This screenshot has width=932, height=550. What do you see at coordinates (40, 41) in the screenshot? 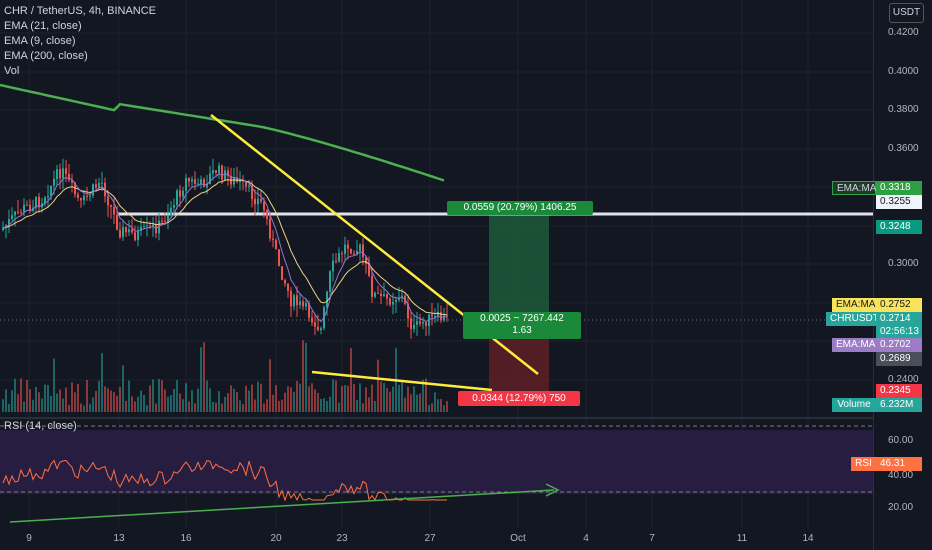
I see `indicator-ema9: EMA (9, close)` at bounding box center [40, 41].